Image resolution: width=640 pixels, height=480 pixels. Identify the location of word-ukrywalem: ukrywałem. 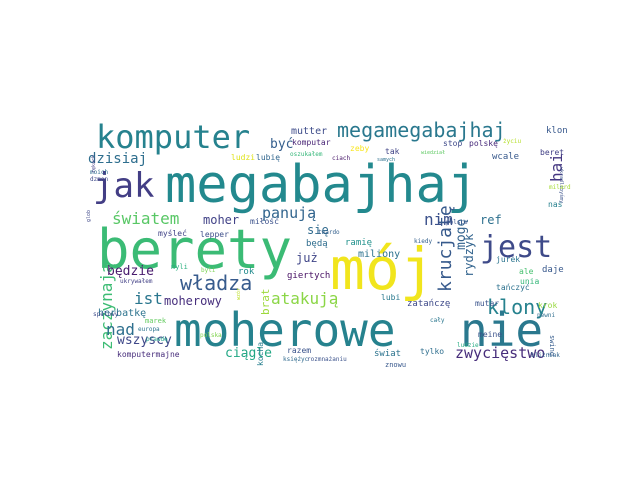
(136, 281).